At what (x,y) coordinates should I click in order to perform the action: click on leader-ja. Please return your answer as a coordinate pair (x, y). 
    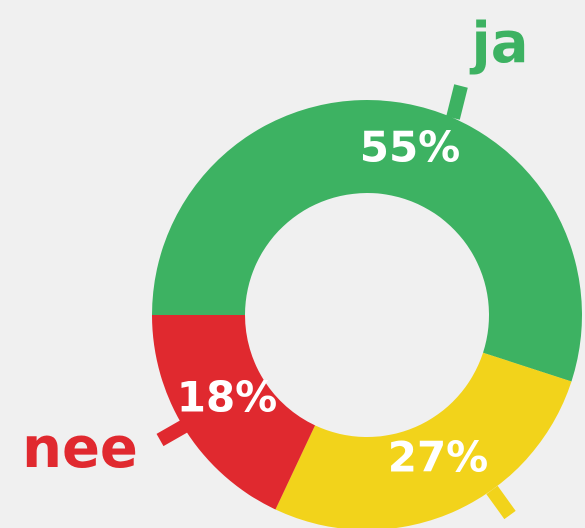
    Looking at the image, I should click on (457, 102).